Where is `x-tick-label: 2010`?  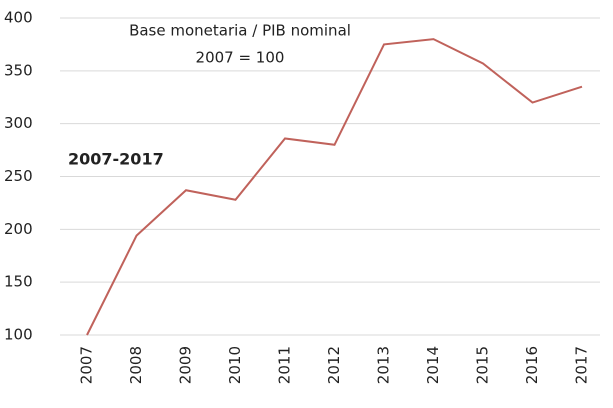 x-tick-label: 2010 is located at coordinates (235, 365).